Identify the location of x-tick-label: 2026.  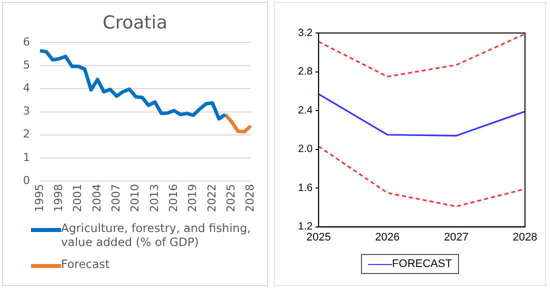
(387, 237).